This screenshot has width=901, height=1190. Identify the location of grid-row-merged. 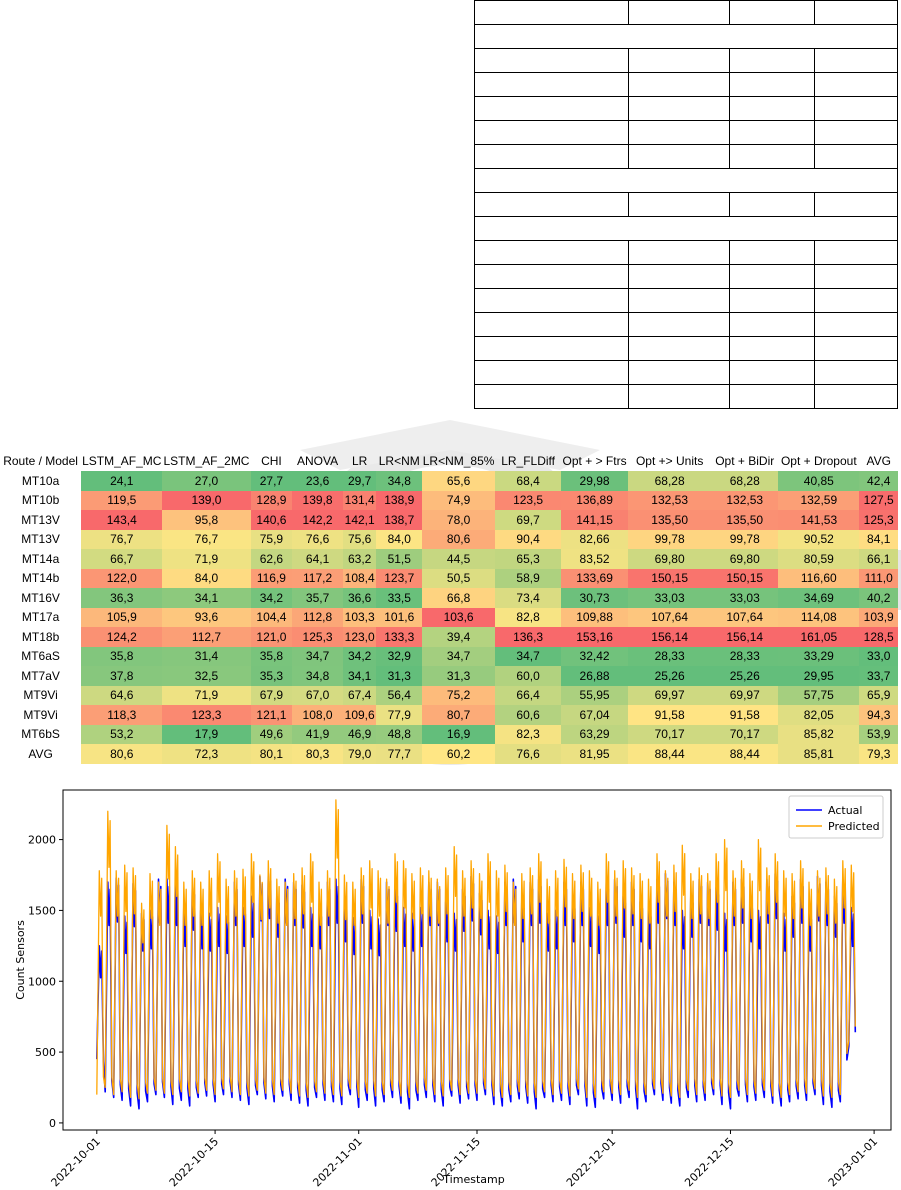
(686, 228).